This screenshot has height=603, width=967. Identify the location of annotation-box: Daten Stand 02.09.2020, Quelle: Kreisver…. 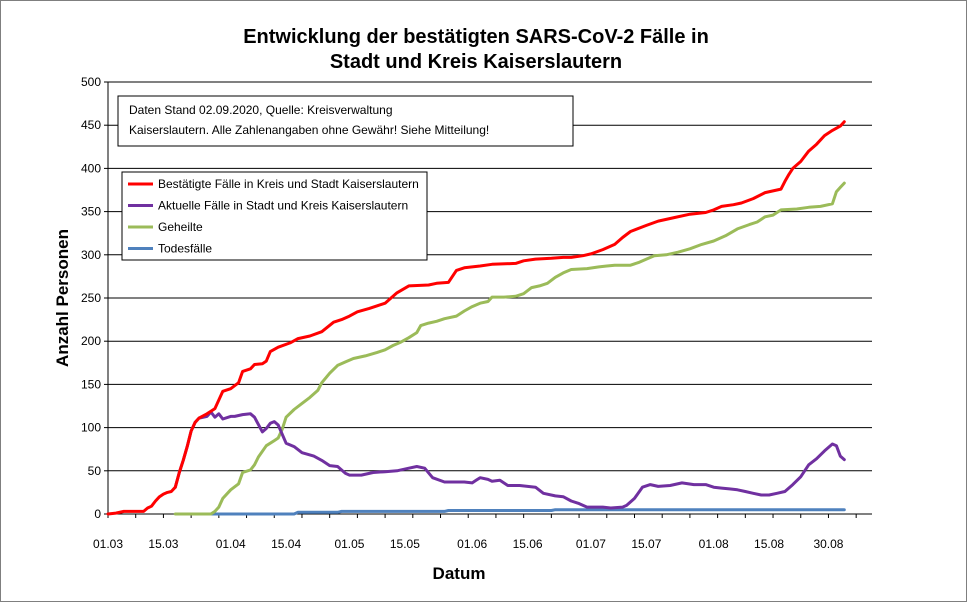
(345, 121).